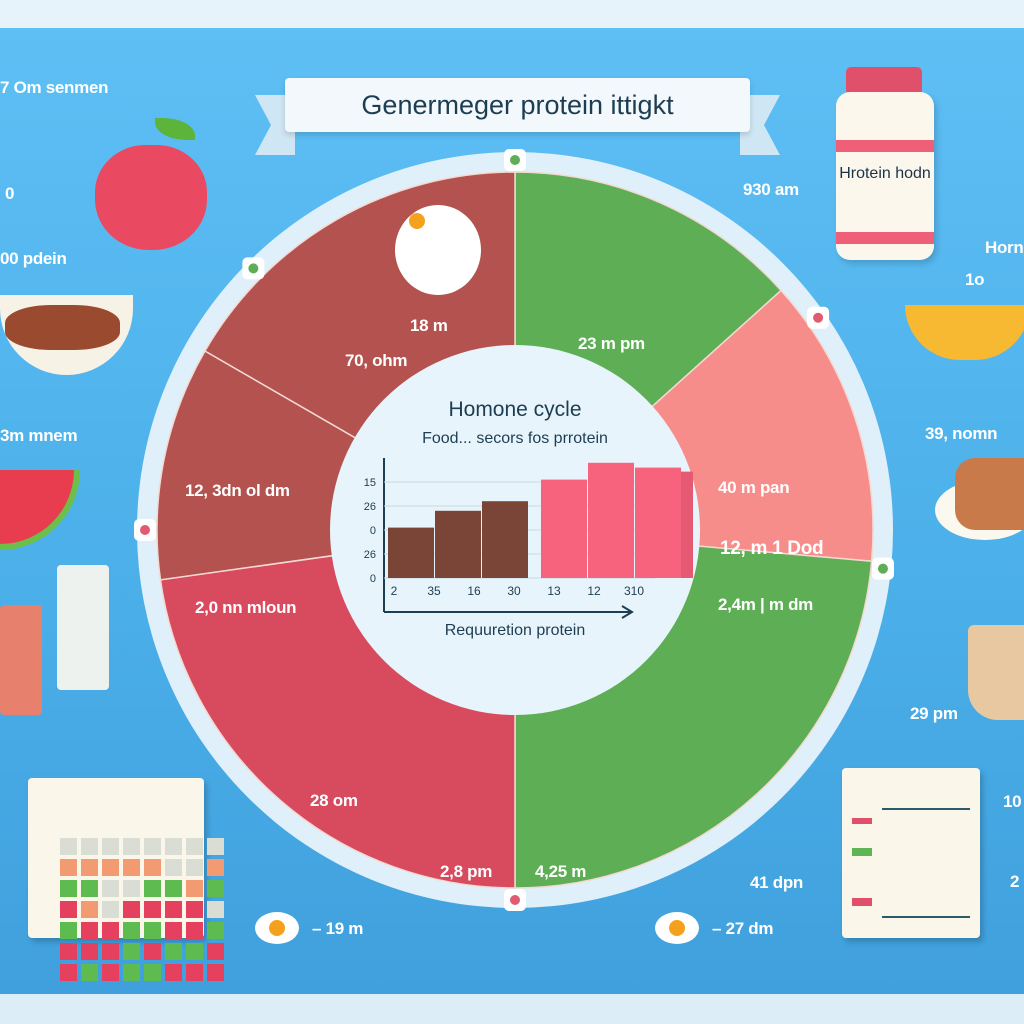 The height and width of the screenshot is (1024, 1024). I want to click on wedge-label: 2,4m | m dm, so click(765, 604).